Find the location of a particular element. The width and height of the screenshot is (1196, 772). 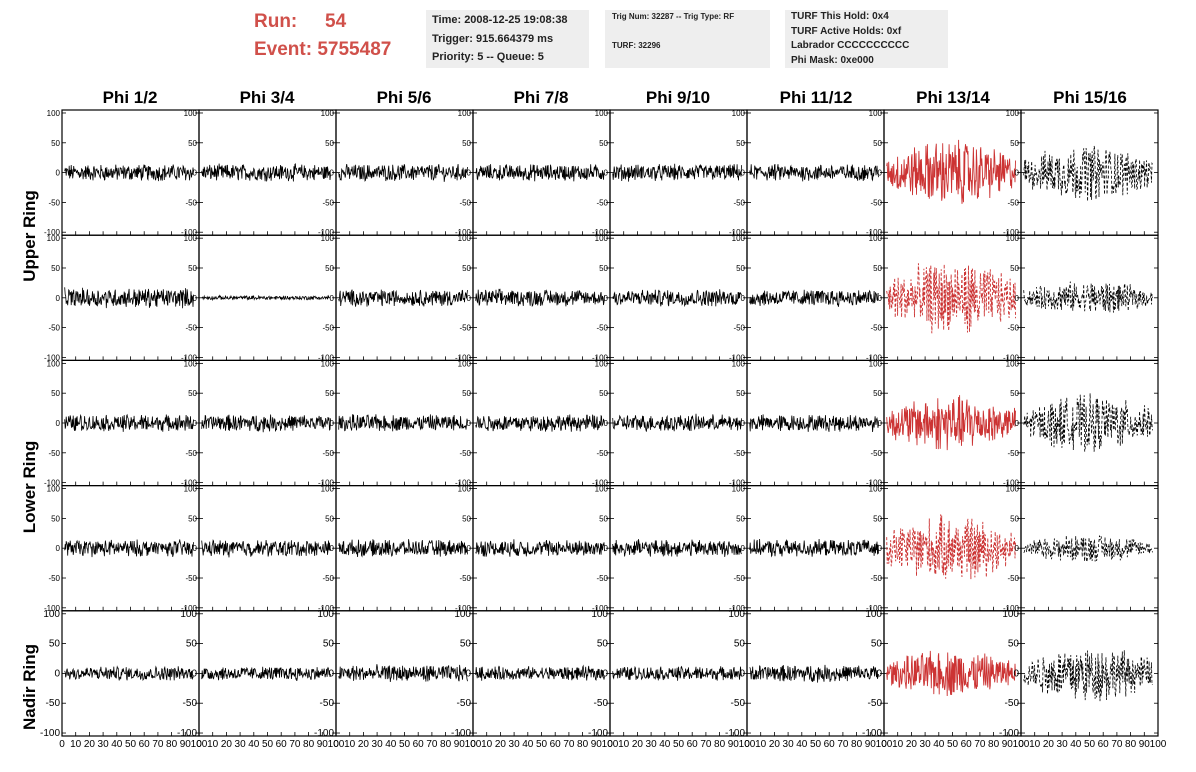

priority-line: Priority: 5 -- Queue: 5 is located at coordinates (488, 57).